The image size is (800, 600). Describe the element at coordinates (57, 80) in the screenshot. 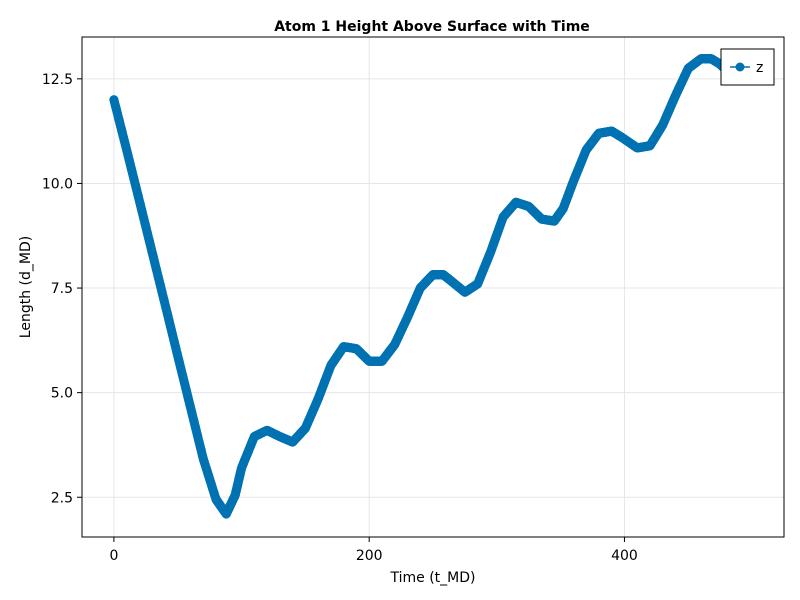

I see `y-tick-label: 12.5` at that location.